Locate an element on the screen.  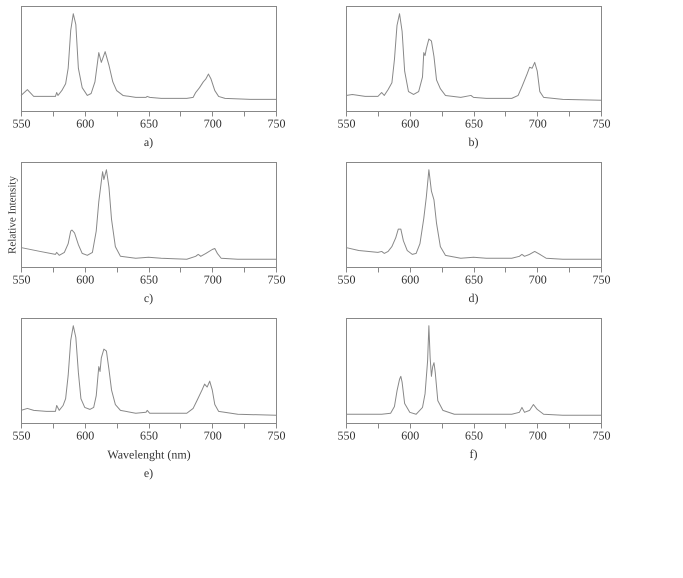
x-axis-title: Wavelenght (nm) is located at coordinates (149, 455).